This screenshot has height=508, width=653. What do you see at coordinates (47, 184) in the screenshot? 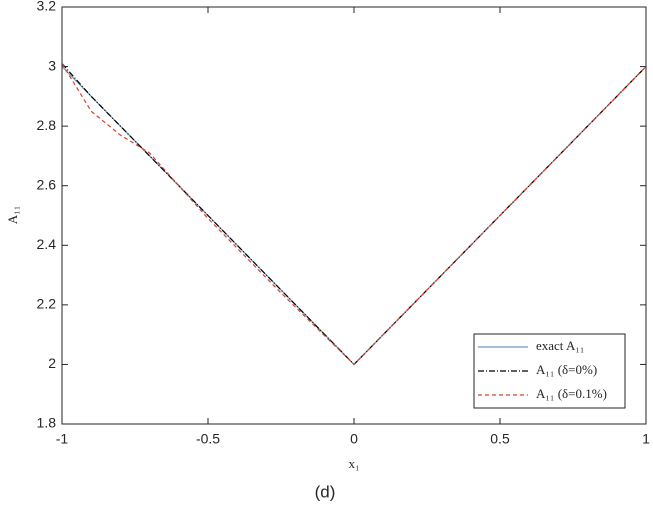
I see `y-tick-label: 2.6` at bounding box center [47, 184].